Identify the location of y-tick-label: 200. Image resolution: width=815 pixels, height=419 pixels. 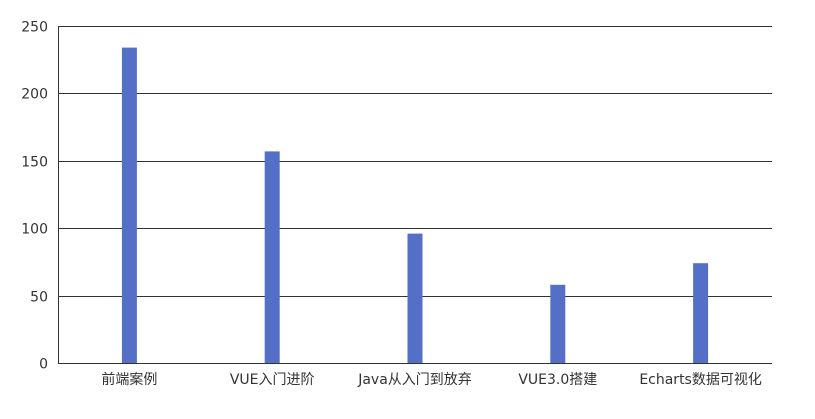
(34, 95).